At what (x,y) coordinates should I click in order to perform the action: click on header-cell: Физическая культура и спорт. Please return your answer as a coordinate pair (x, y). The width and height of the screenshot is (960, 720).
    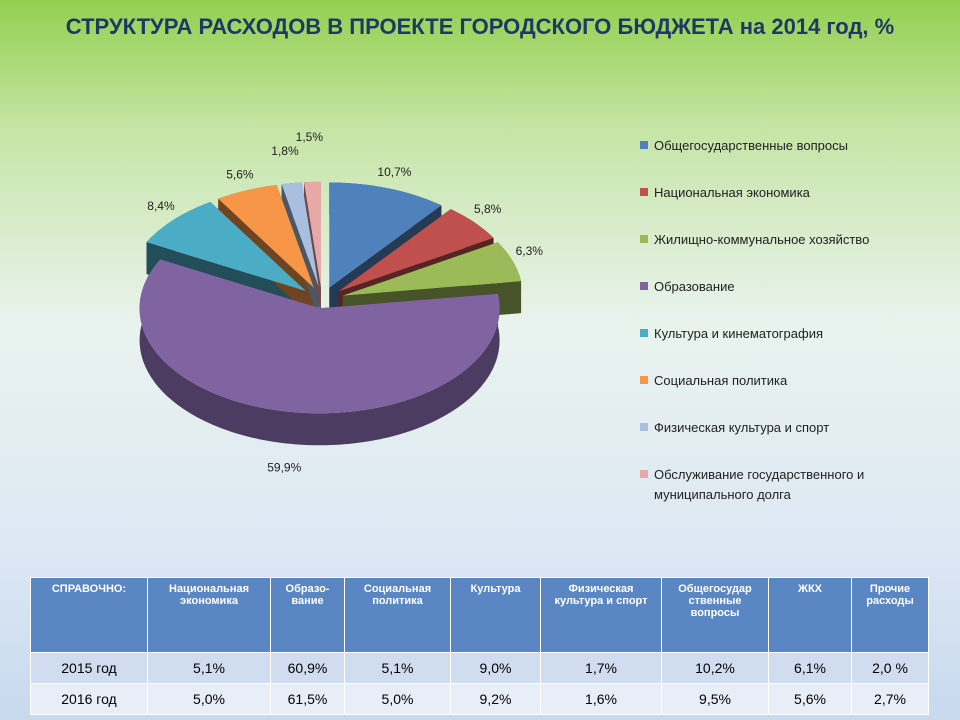
    Looking at the image, I should click on (601, 615).